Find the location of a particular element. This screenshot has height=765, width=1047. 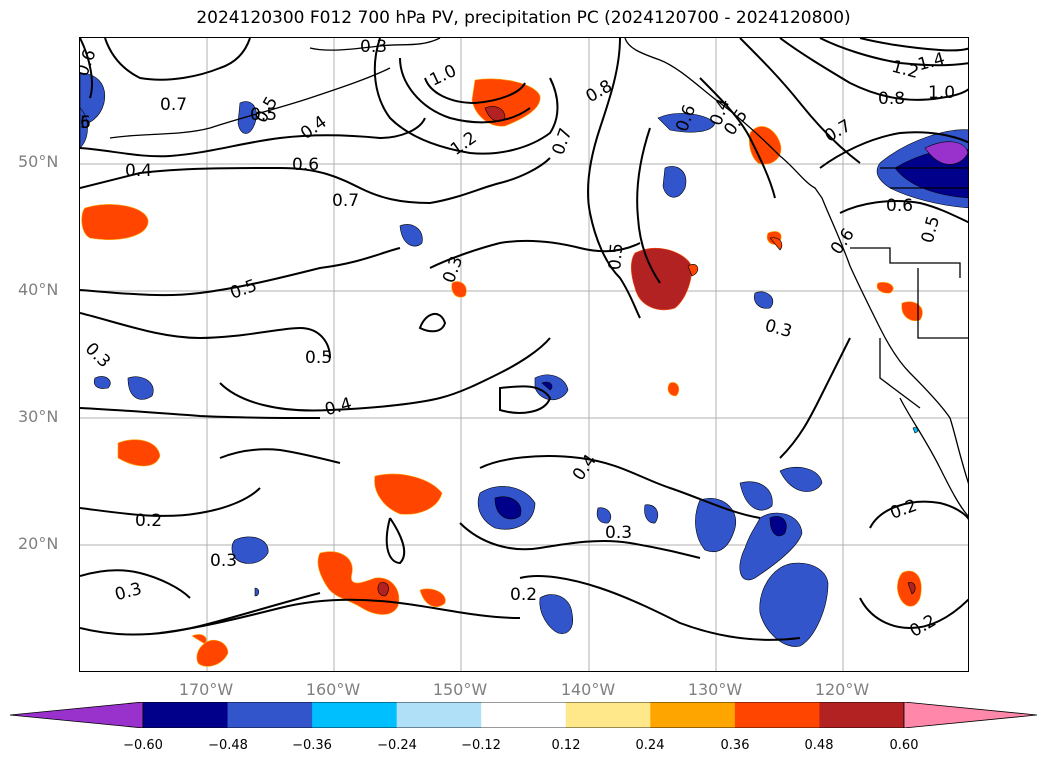

colorbar-tick: 0.60 is located at coordinates (904, 745).